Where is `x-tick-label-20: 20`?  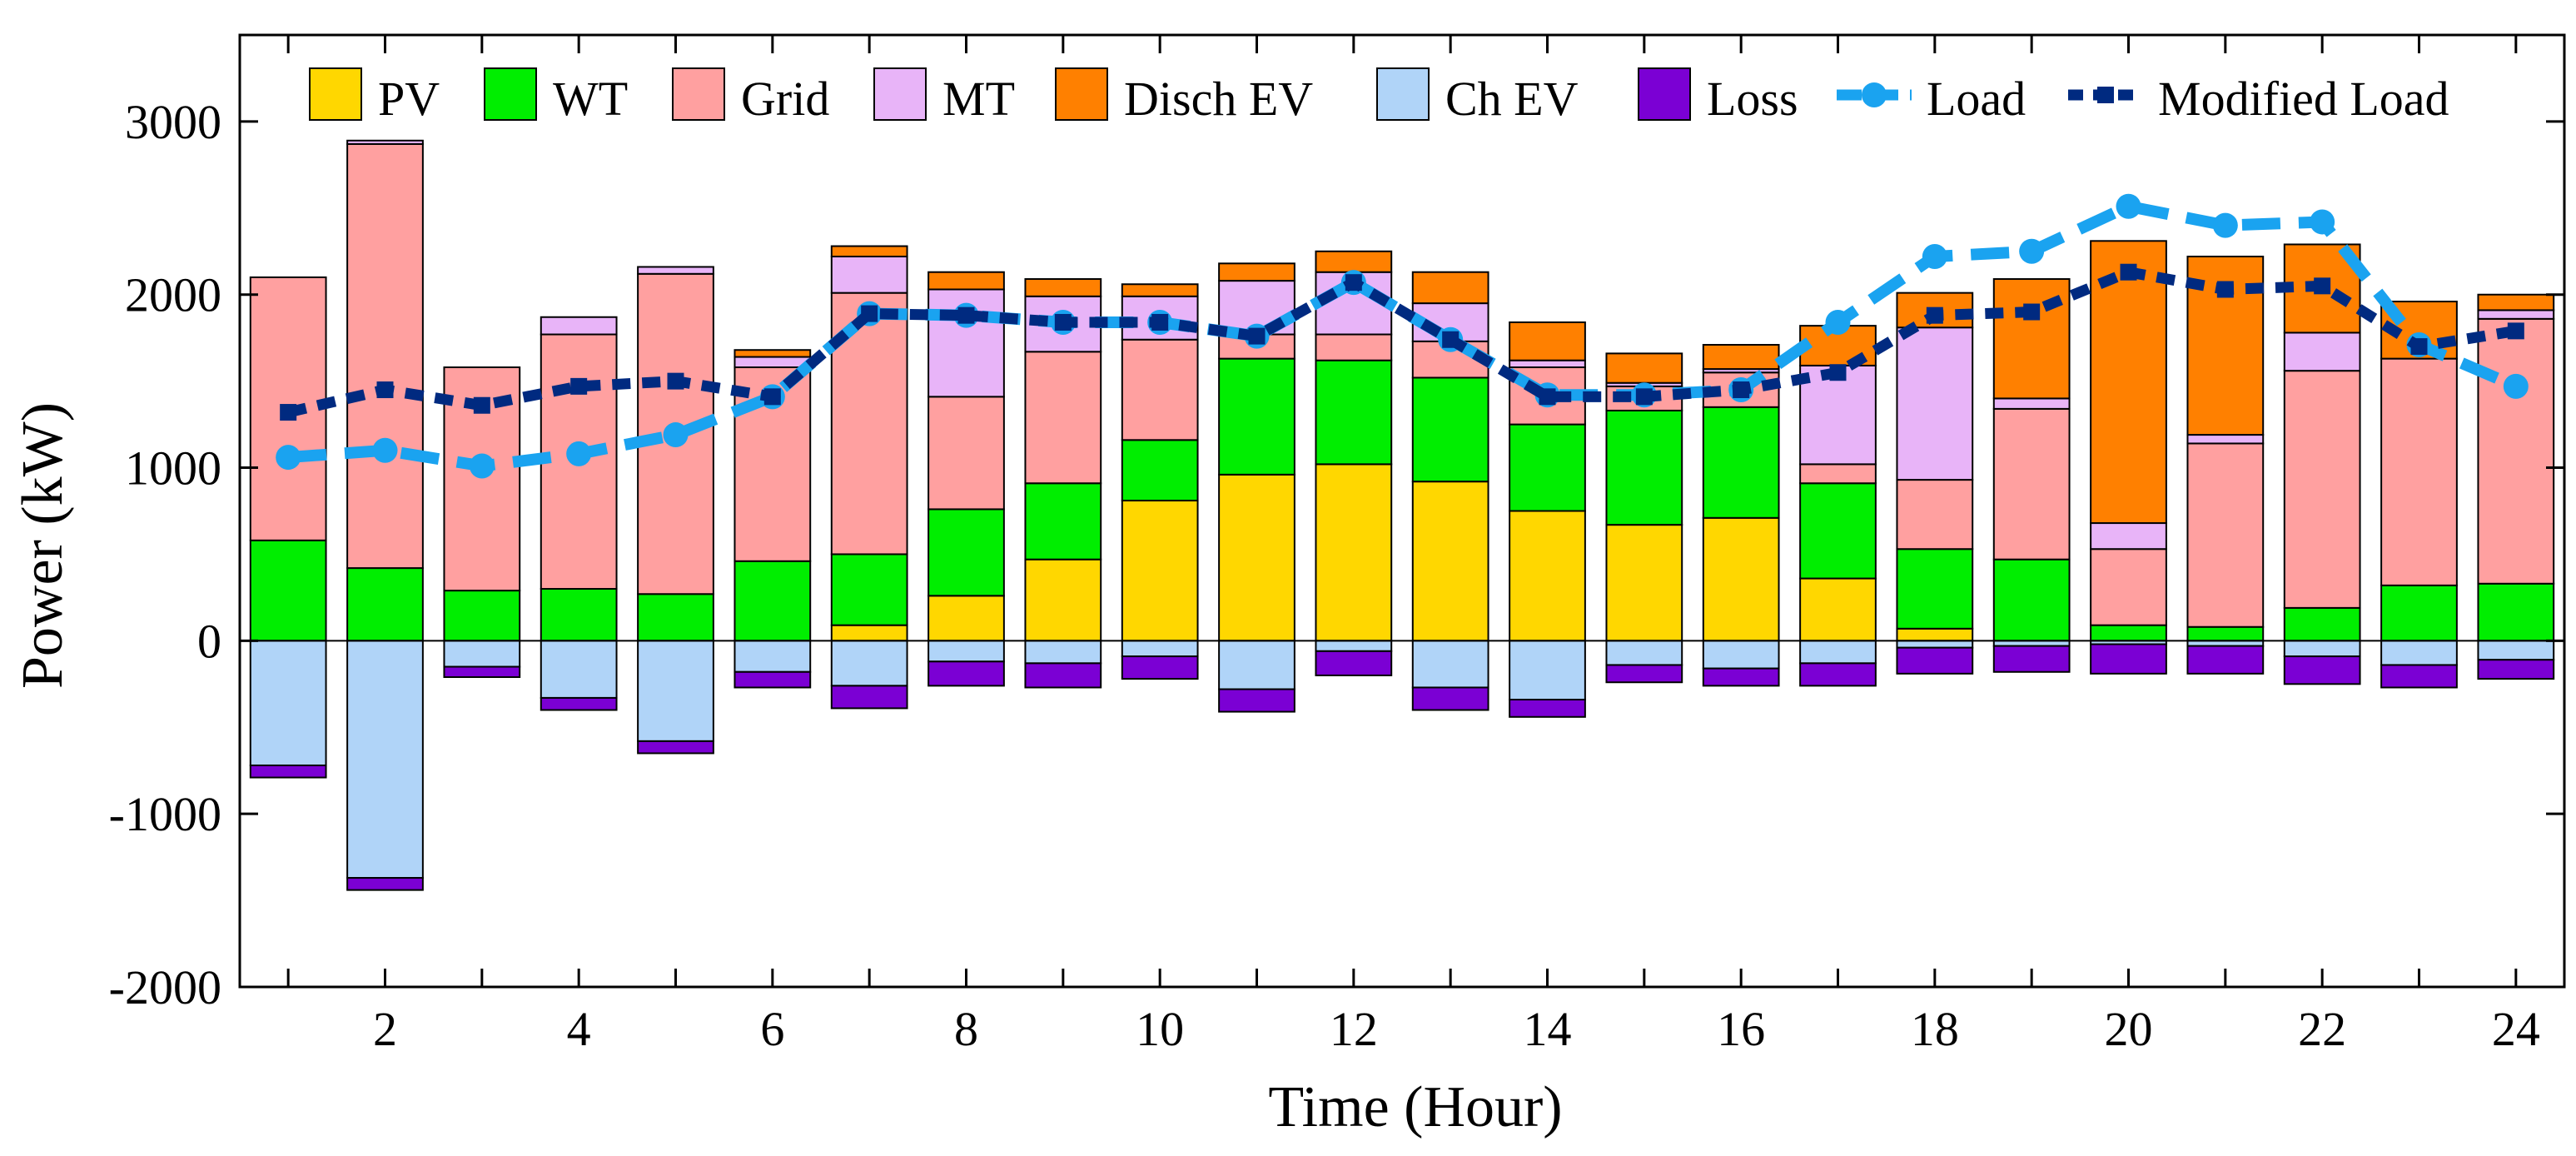
x-tick-label-20: 20 is located at coordinates (2129, 1029).